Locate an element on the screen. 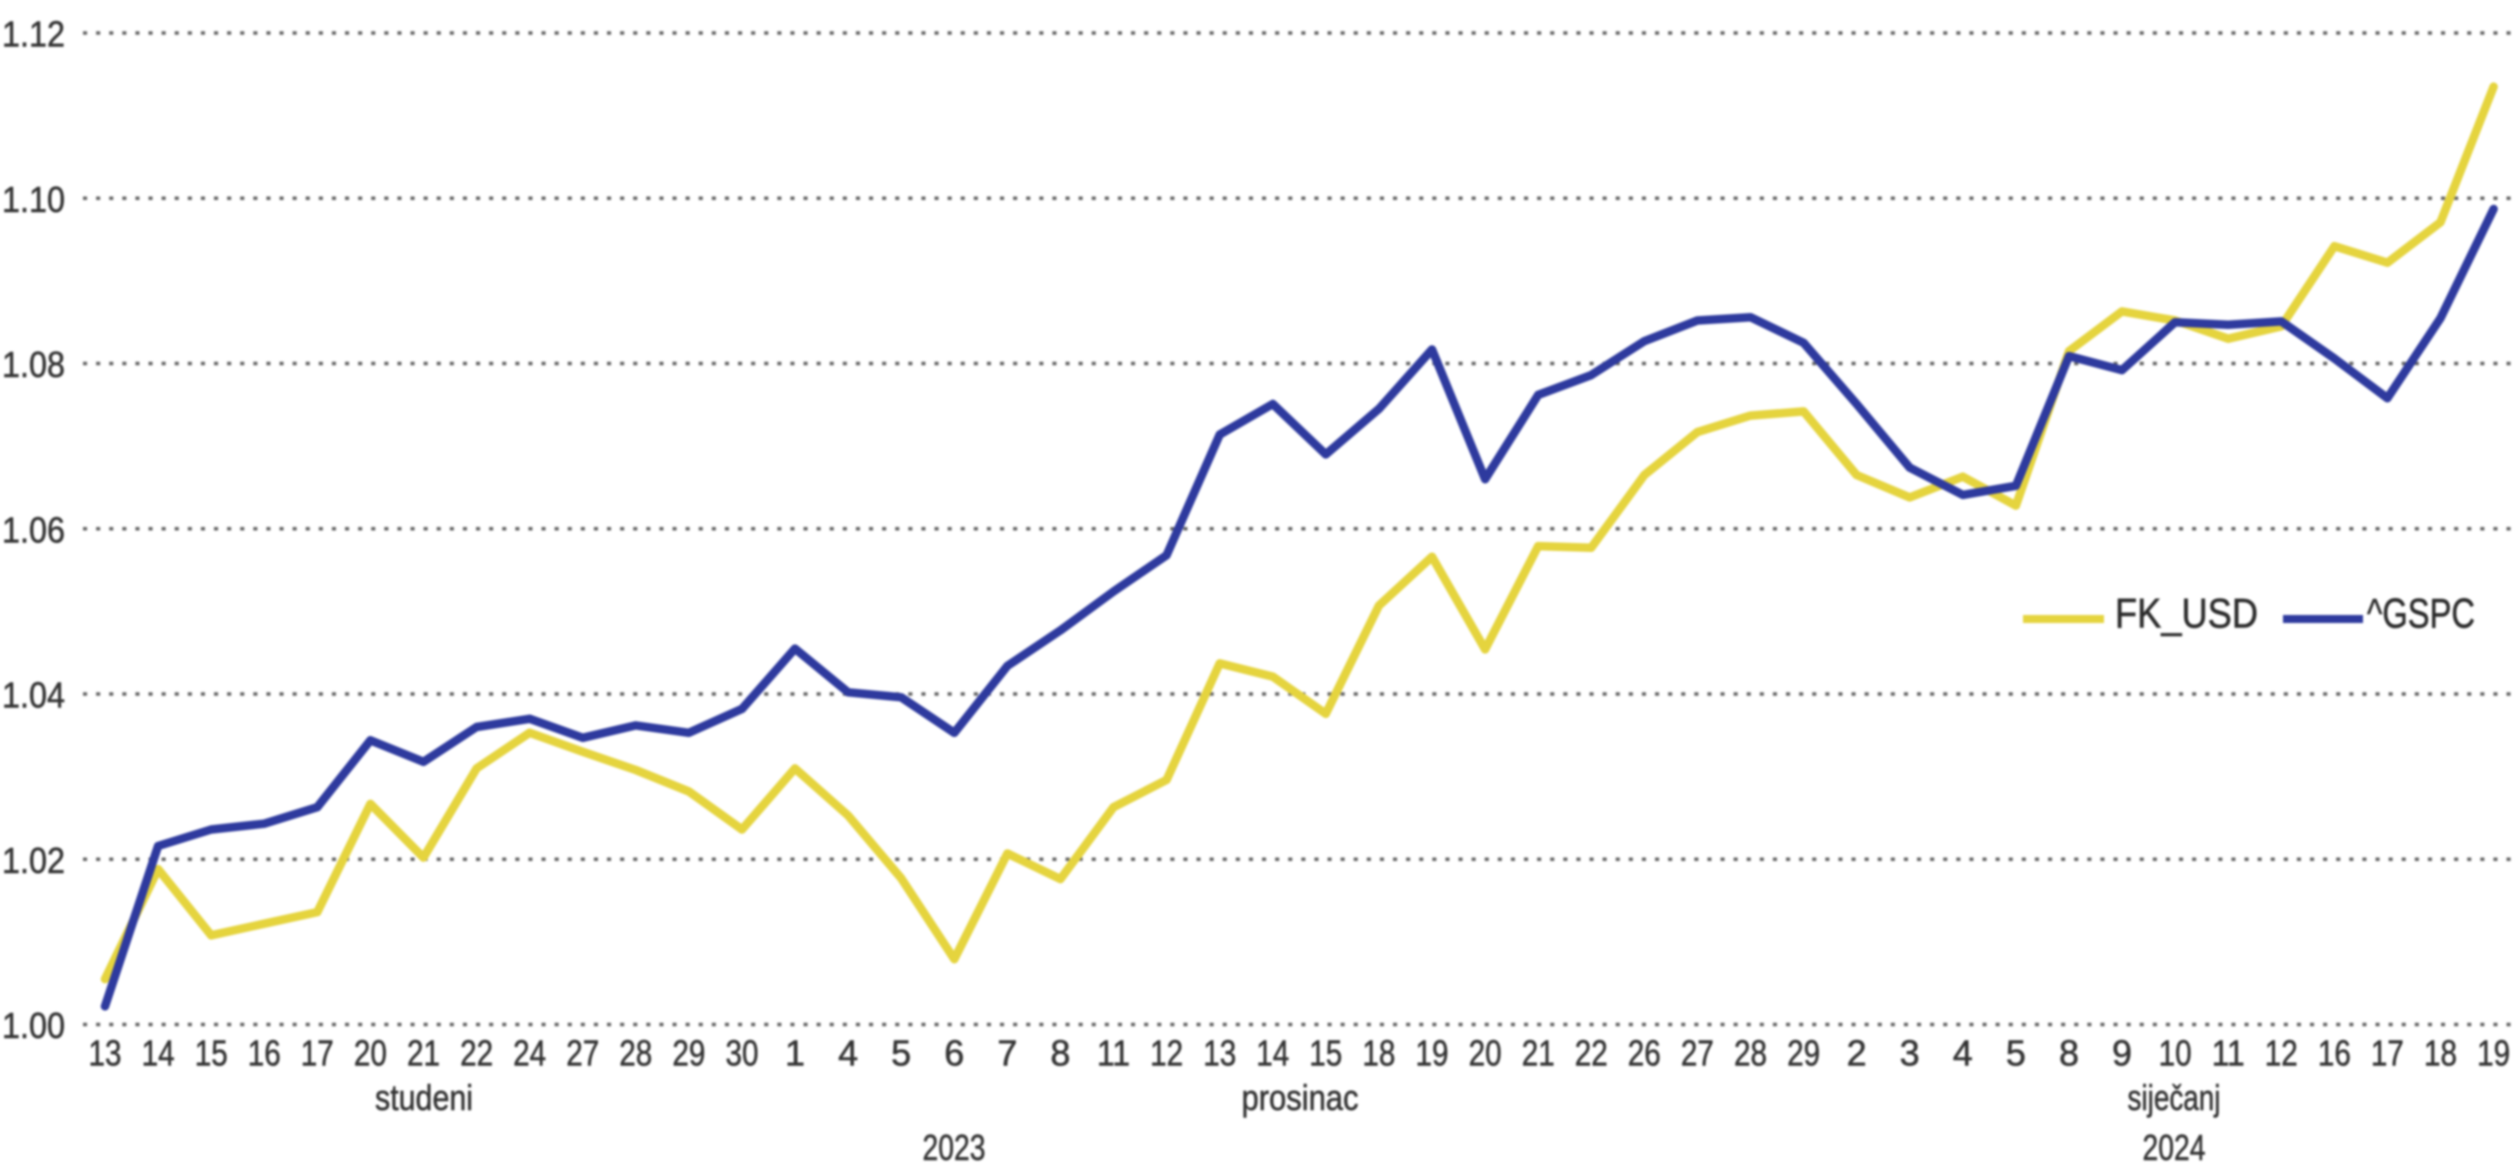 This screenshot has width=2519, height=1170. svg-text: 24 is located at coordinates (529, 1053).